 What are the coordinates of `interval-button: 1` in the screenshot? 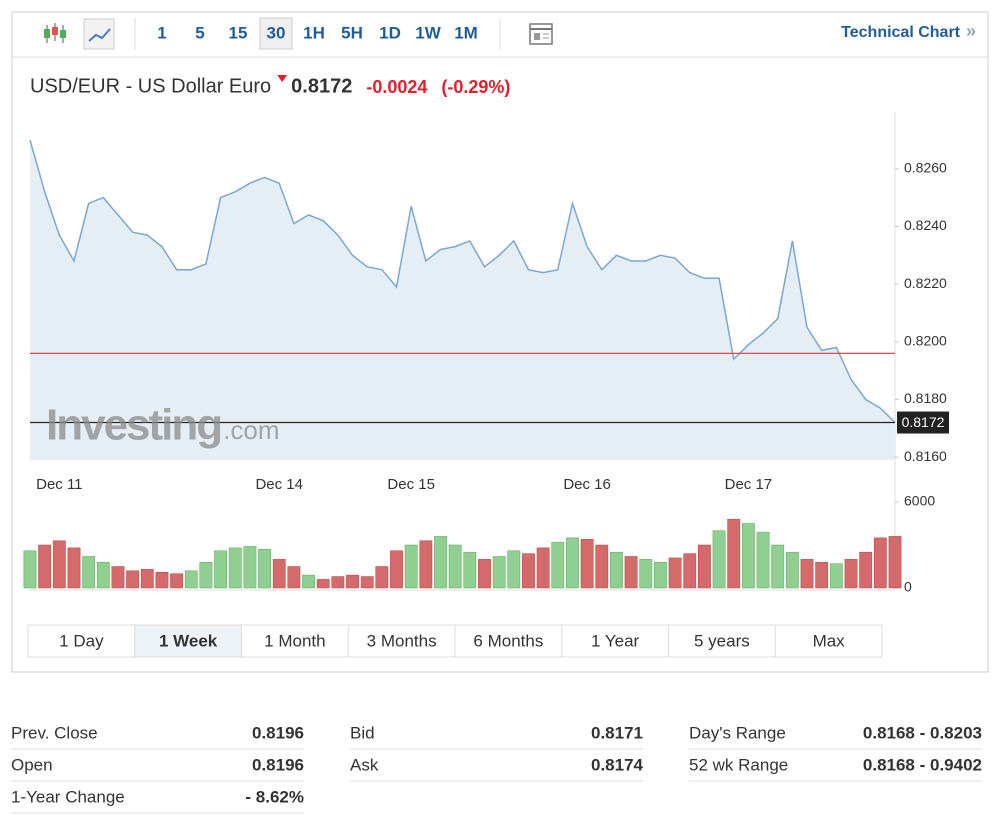 It's located at (161, 32).